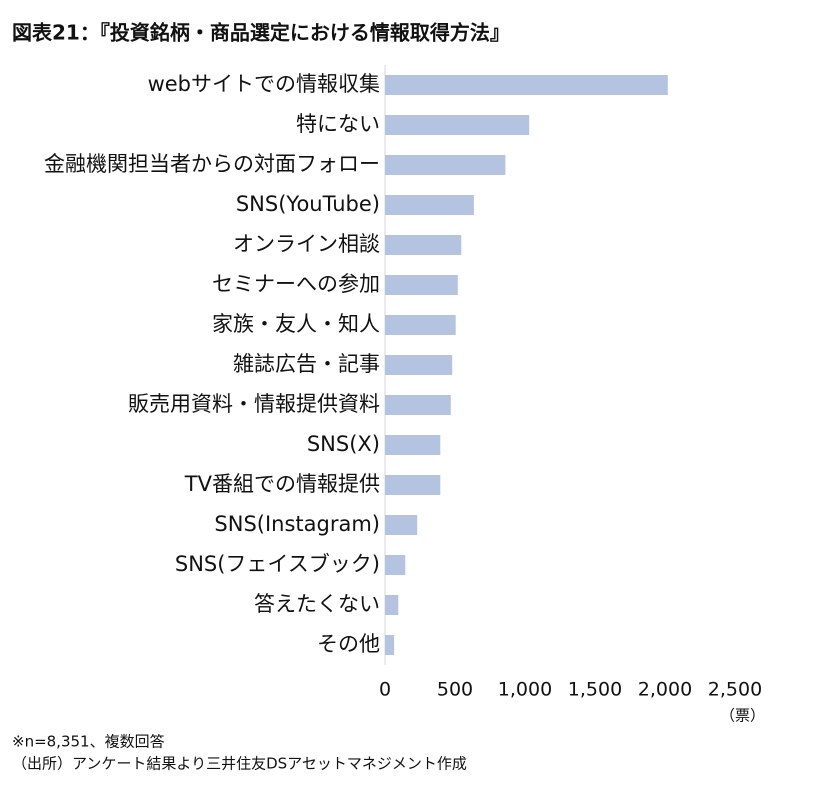 The width and height of the screenshot is (820, 802). I want to click on y-tick-label: SNS(X), so click(343, 444).